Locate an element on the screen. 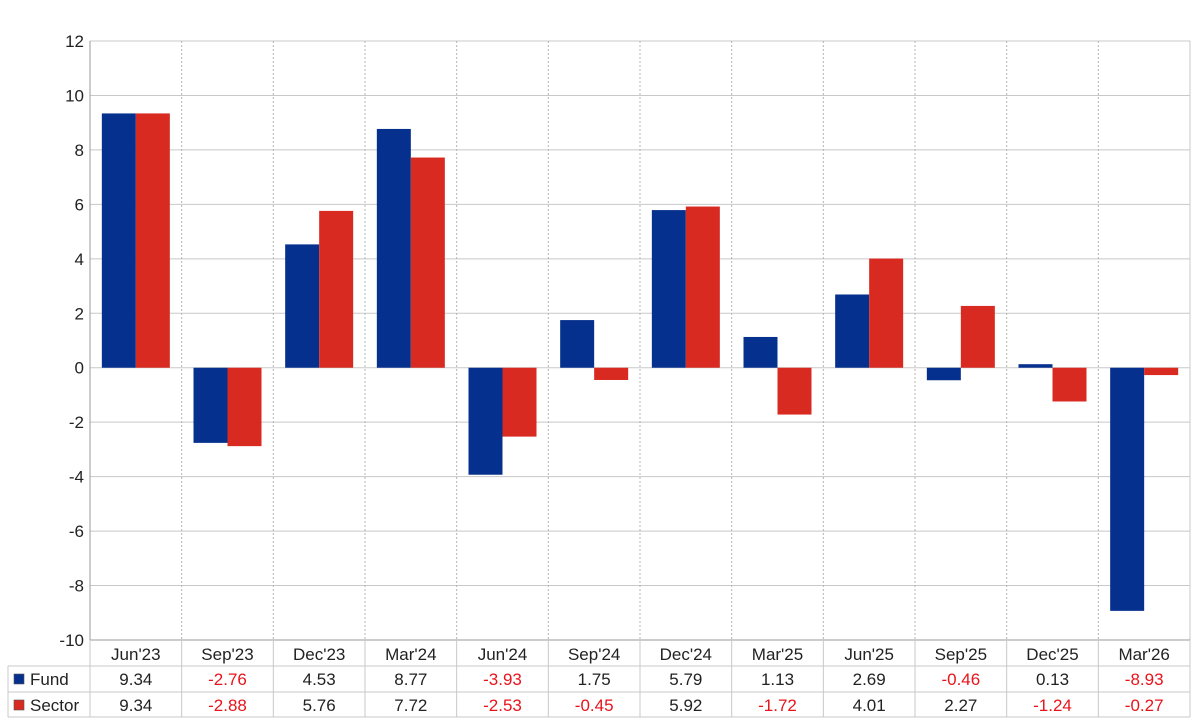 The height and width of the screenshot is (720, 1200). table-value-sector: -2.53 is located at coordinates (502, 705).